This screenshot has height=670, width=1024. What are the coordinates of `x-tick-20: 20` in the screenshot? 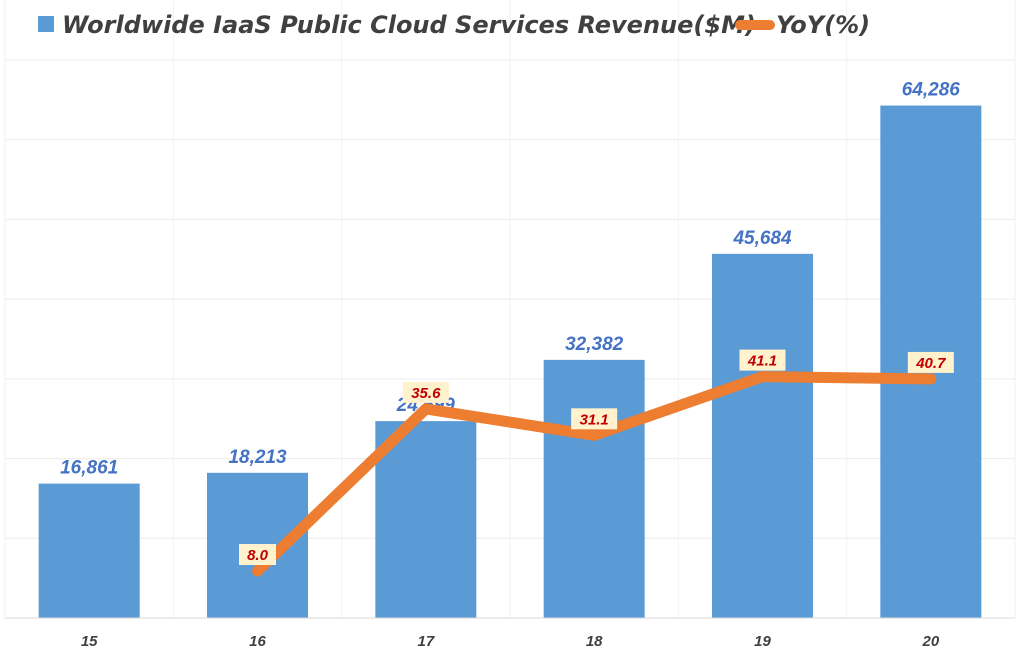 It's located at (930, 641).